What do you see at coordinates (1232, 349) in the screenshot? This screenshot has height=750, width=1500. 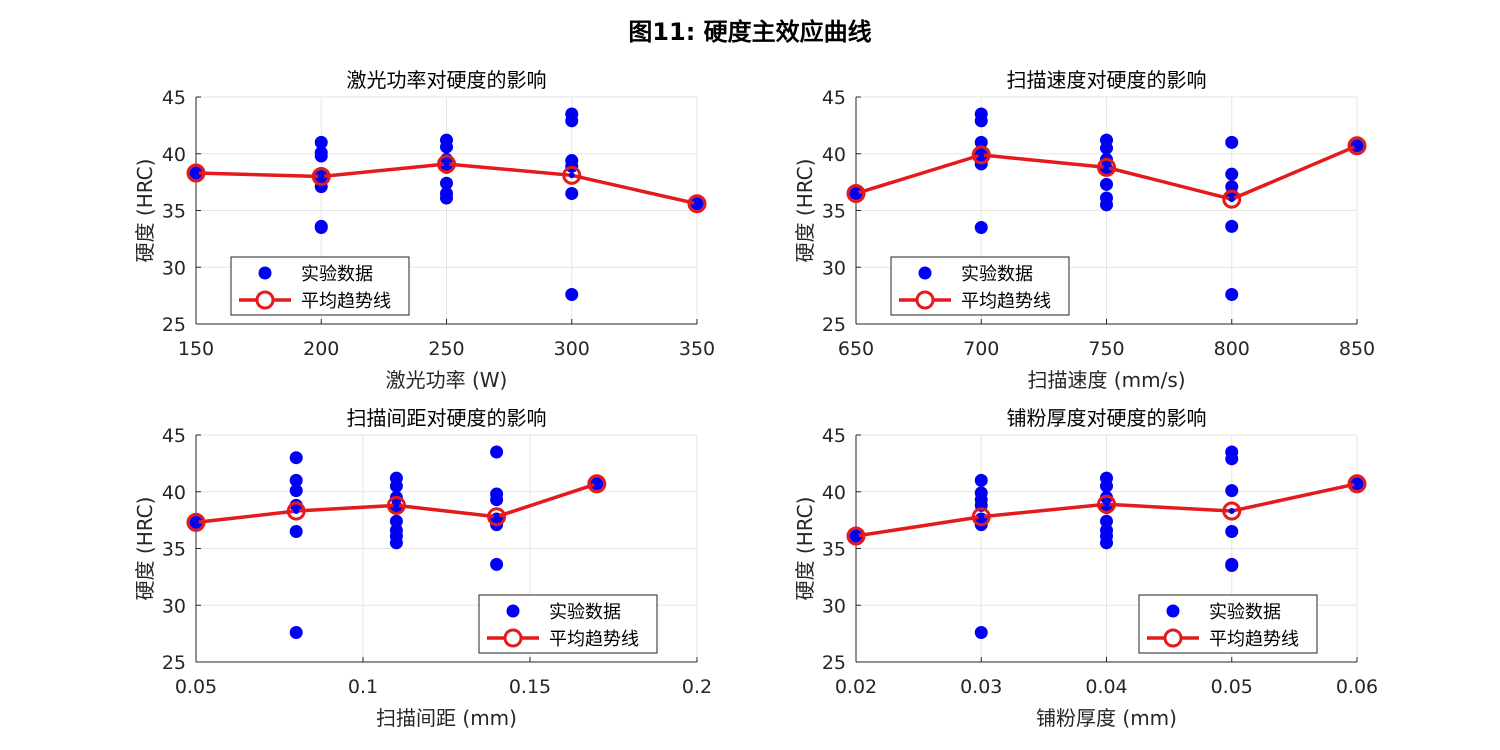 I see `x-tick-label: 800` at bounding box center [1232, 349].